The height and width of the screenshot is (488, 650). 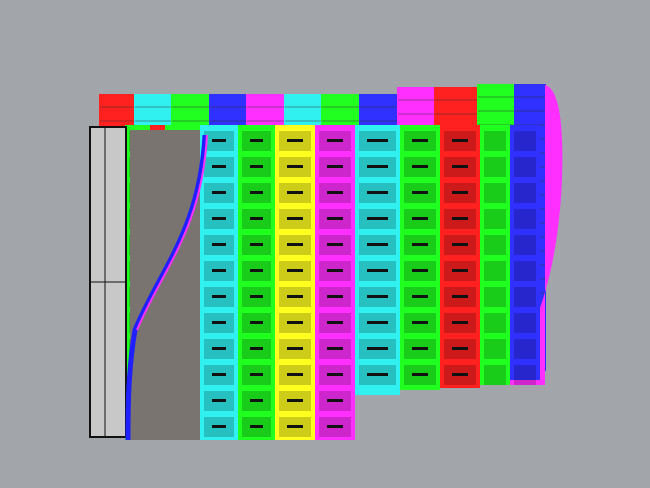 I want to click on back-edge, so click(x=526, y=235).